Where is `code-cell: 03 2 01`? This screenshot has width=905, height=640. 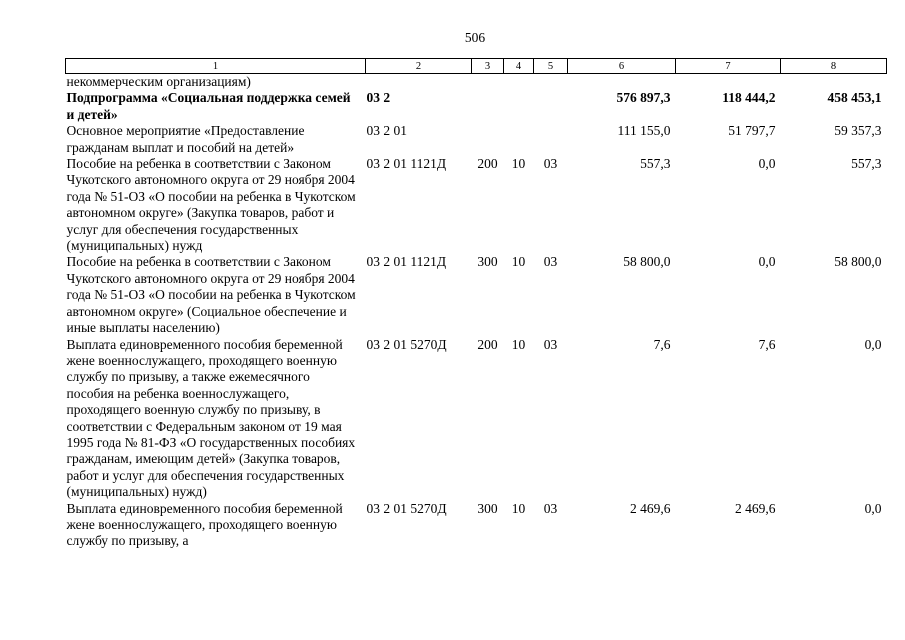 code-cell: 03 2 01 is located at coordinates (387, 131).